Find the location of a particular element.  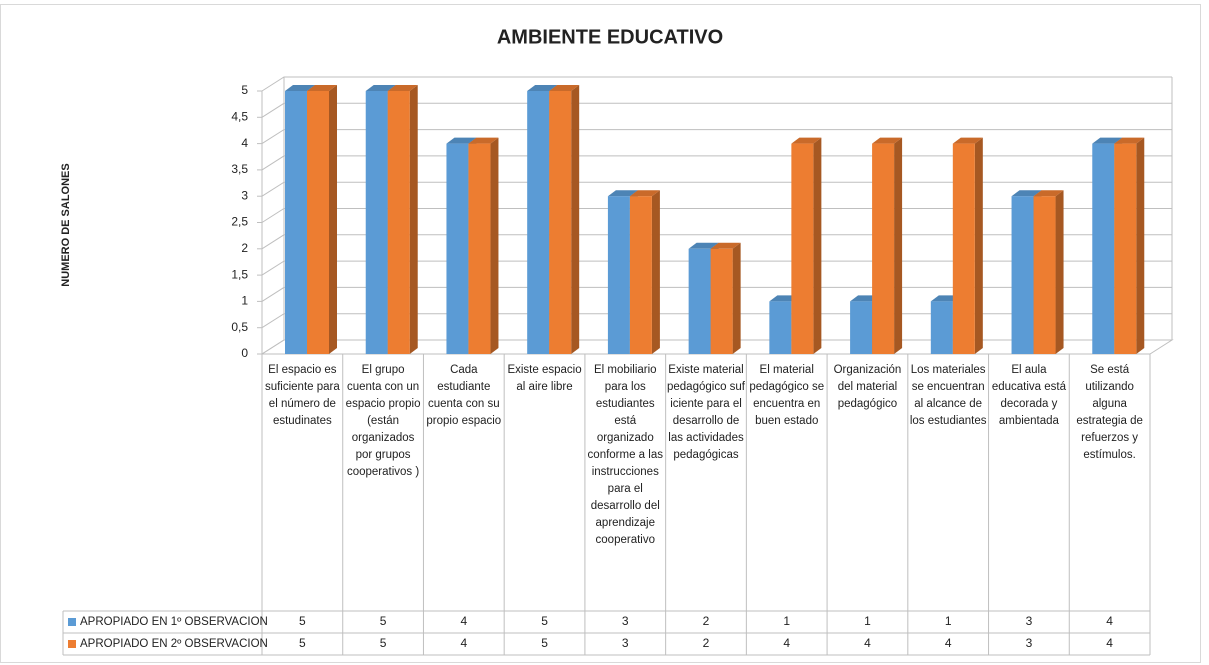

y-tick-label: 4 is located at coordinates (244, 143).